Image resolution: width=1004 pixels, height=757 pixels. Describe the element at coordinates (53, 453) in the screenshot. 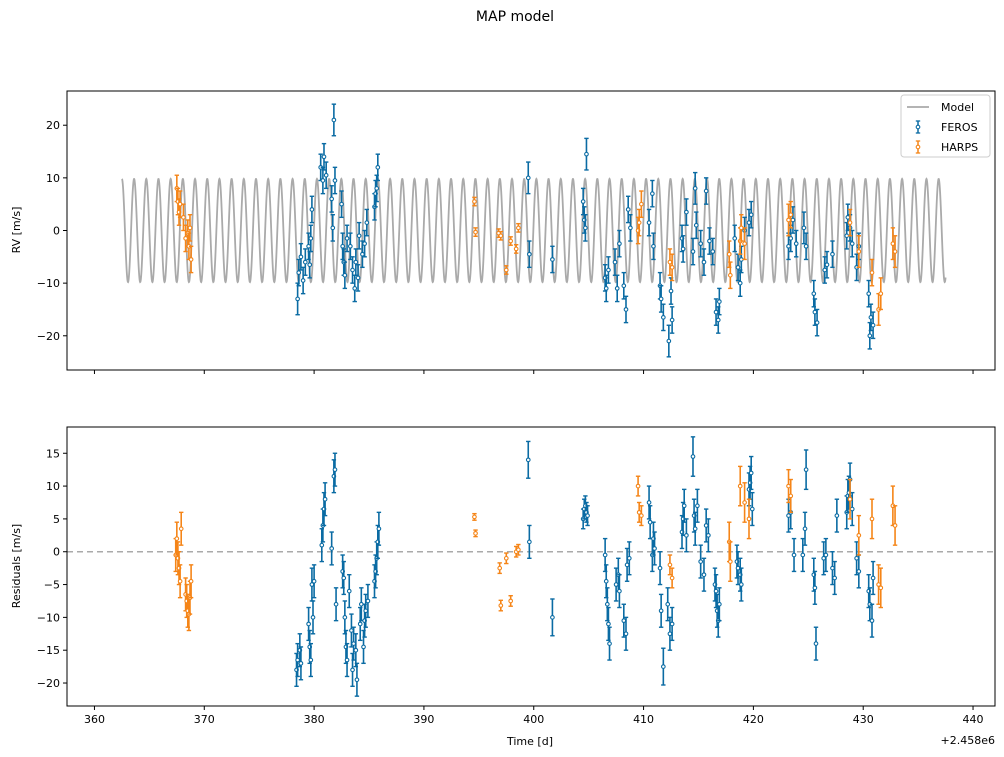

I see `y-tick-label: 15` at that location.